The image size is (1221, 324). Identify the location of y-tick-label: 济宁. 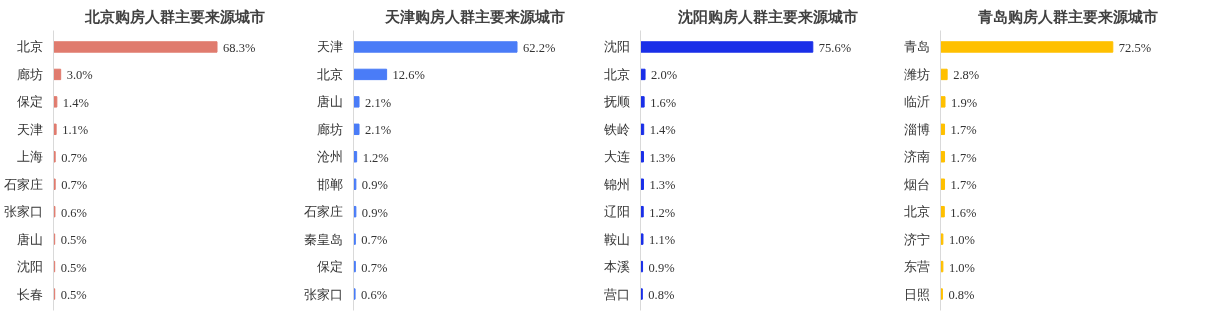
(916, 239).